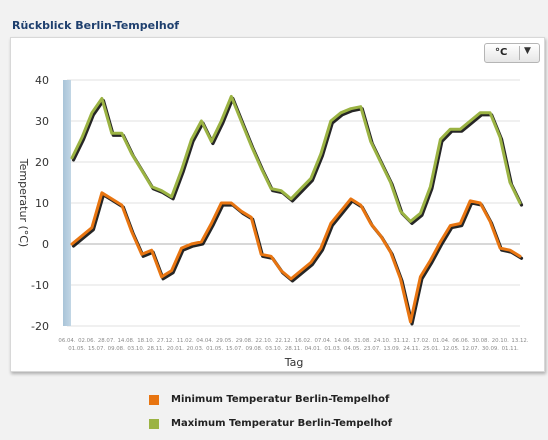 This screenshot has width=548, height=440. I want to click on x-tick-label: 20.10., so click(500, 341).